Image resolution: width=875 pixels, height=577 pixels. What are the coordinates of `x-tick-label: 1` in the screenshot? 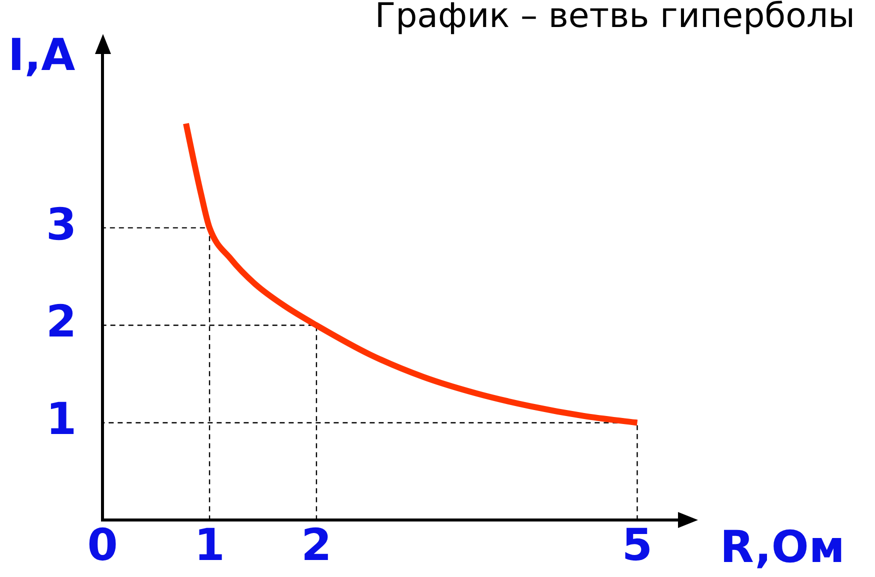 It's located at (209, 546).